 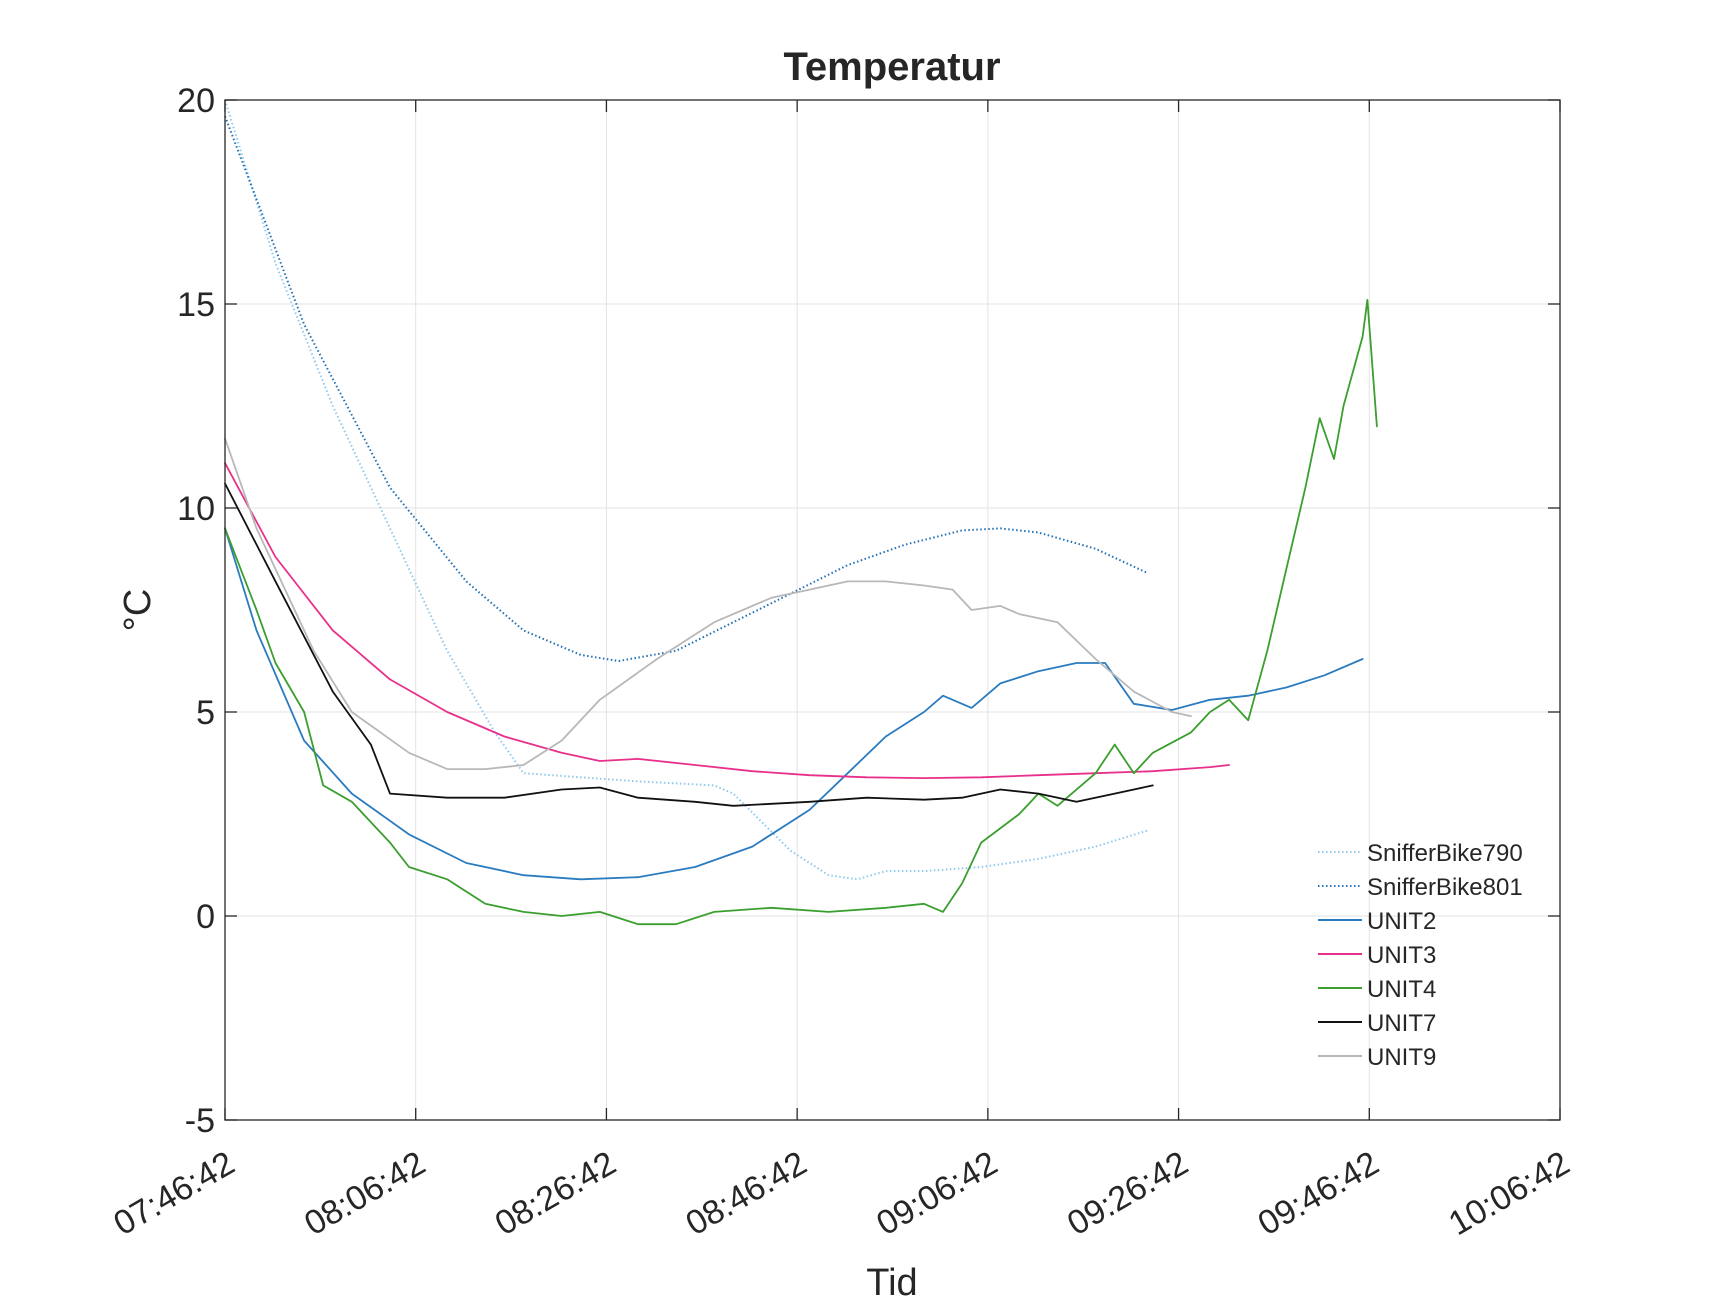 I want to click on series-line-unit3, so click(x=727, y=620).